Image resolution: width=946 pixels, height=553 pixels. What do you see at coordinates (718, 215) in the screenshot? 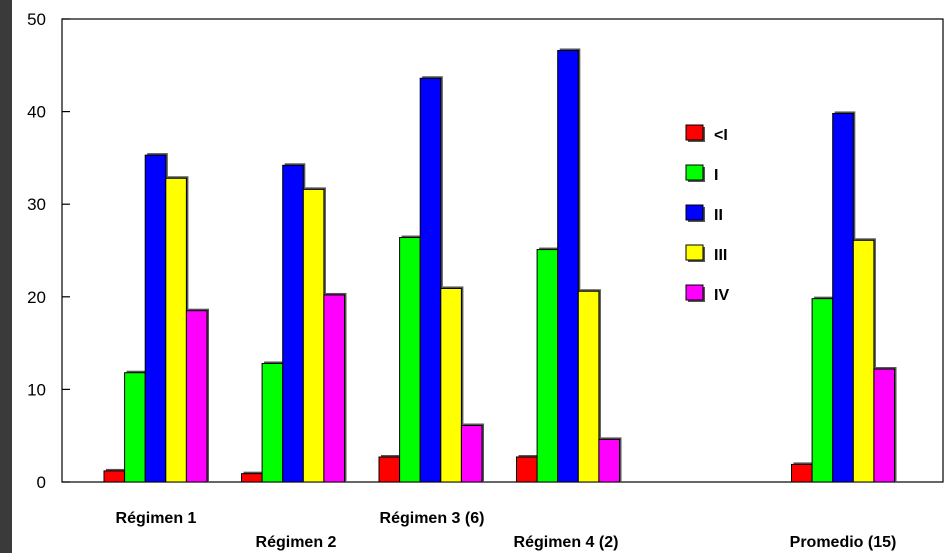
I see `legend-label: II` at bounding box center [718, 215].